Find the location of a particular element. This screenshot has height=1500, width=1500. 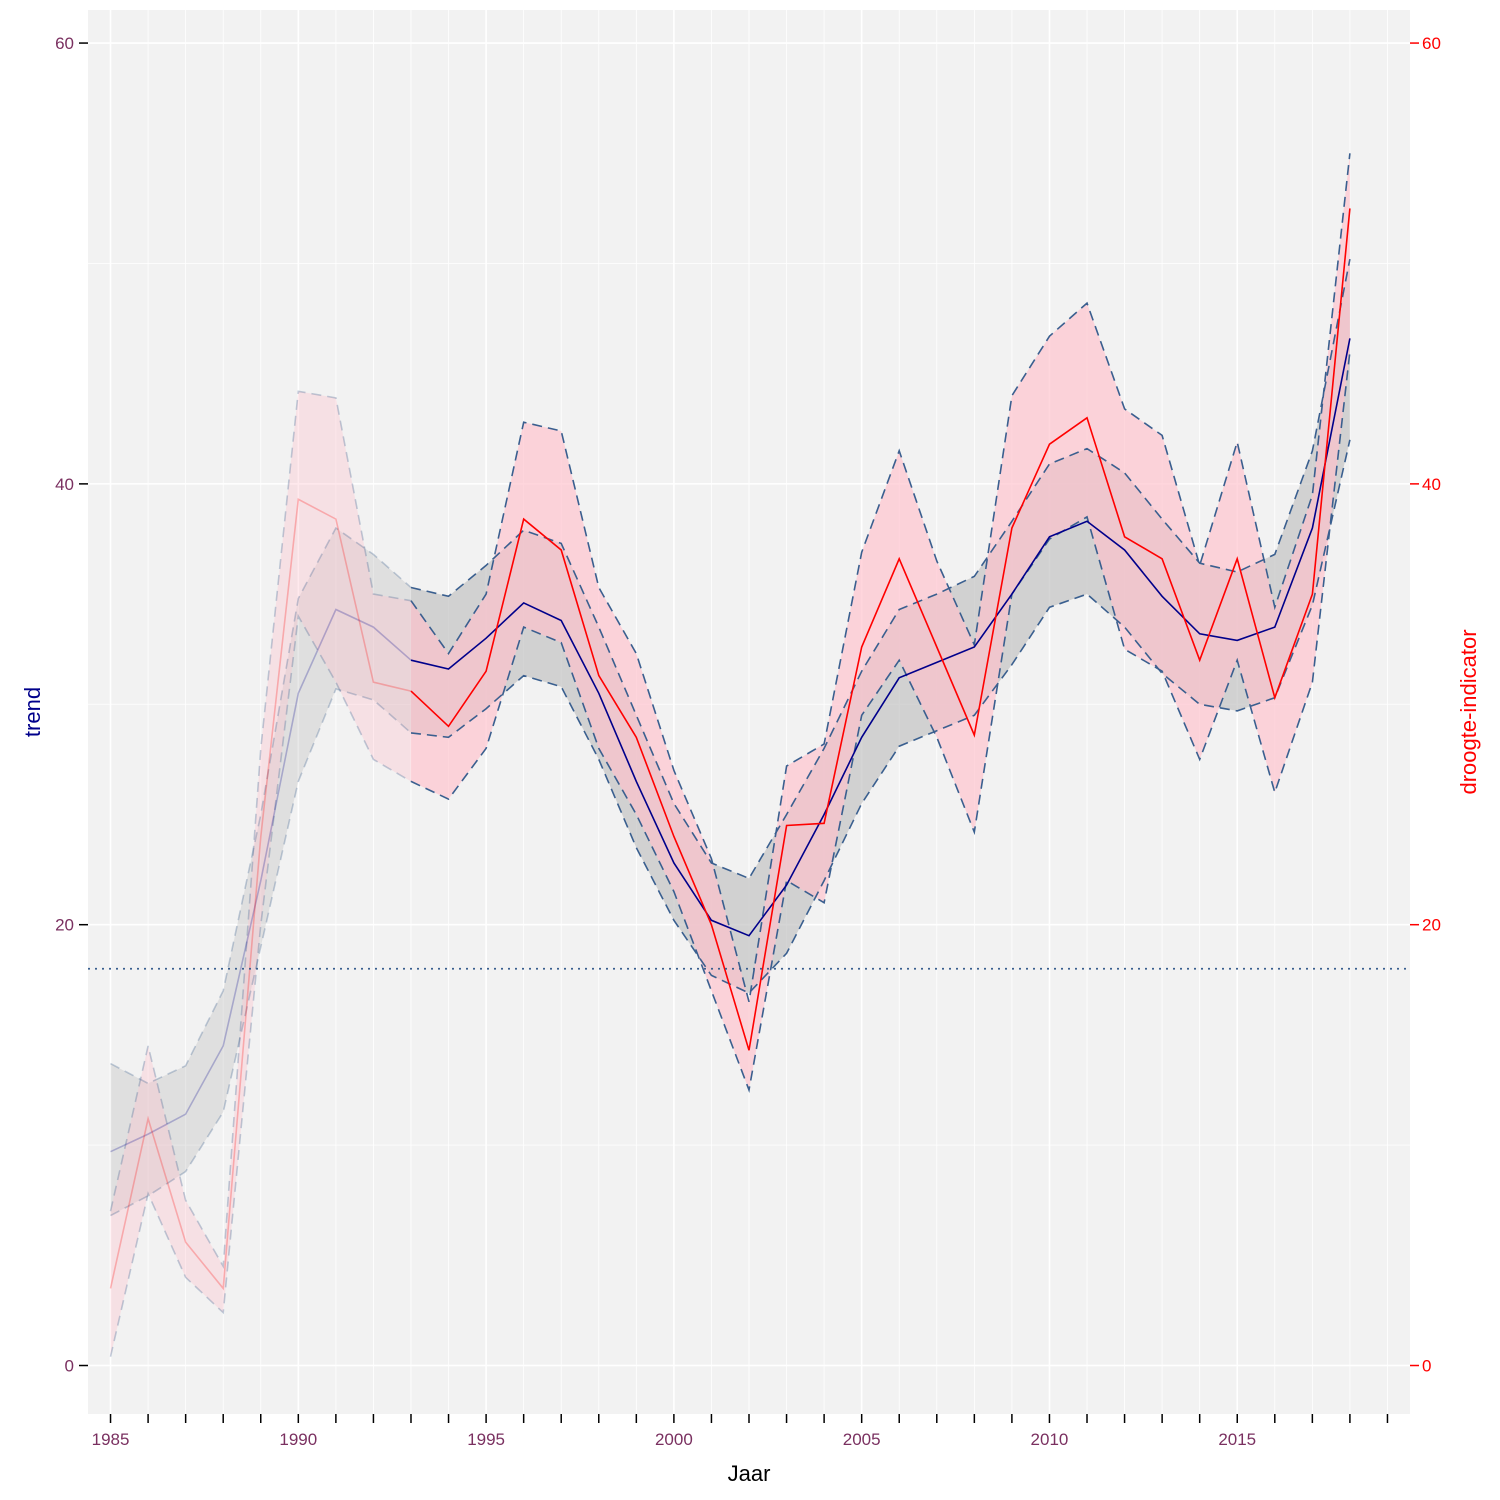

x-axis-title: Jaar is located at coordinates (749, 1473).